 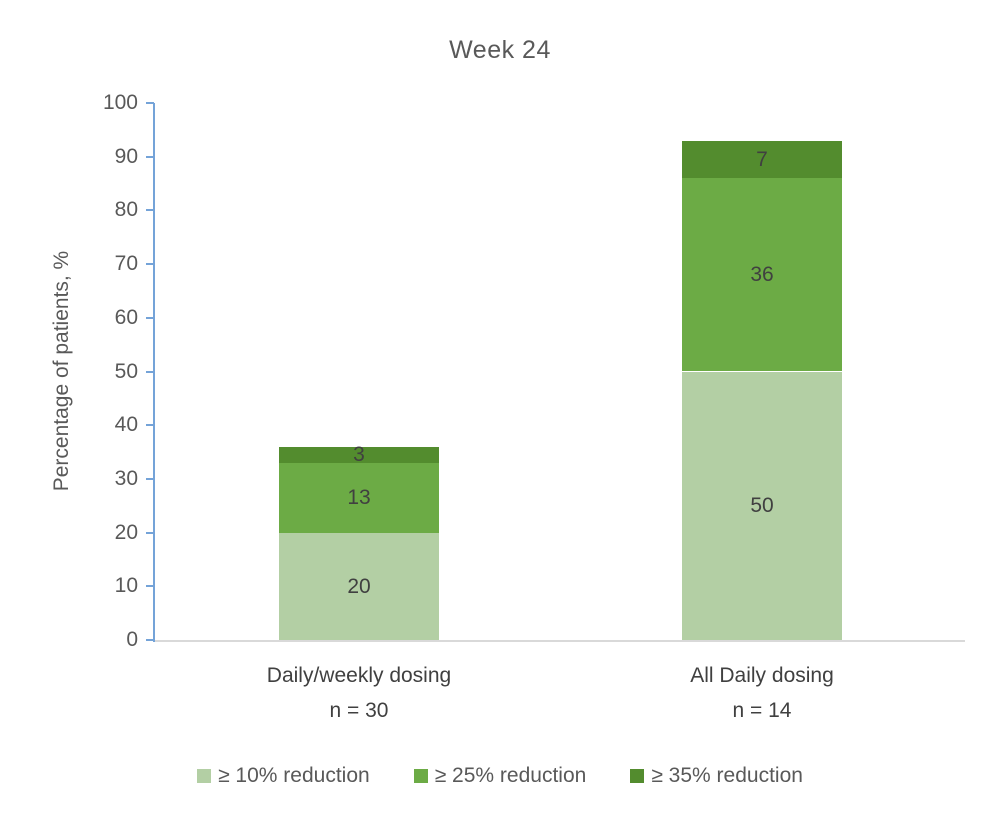 I want to click on category-sublabel: n = 30, so click(x=359, y=710).